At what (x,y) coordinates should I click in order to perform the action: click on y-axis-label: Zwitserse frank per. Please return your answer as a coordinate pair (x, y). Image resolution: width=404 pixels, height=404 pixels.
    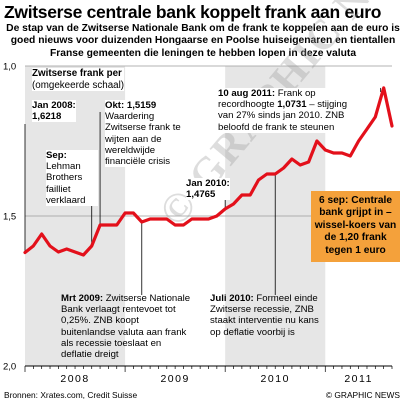
    Looking at the image, I should click on (77, 73).